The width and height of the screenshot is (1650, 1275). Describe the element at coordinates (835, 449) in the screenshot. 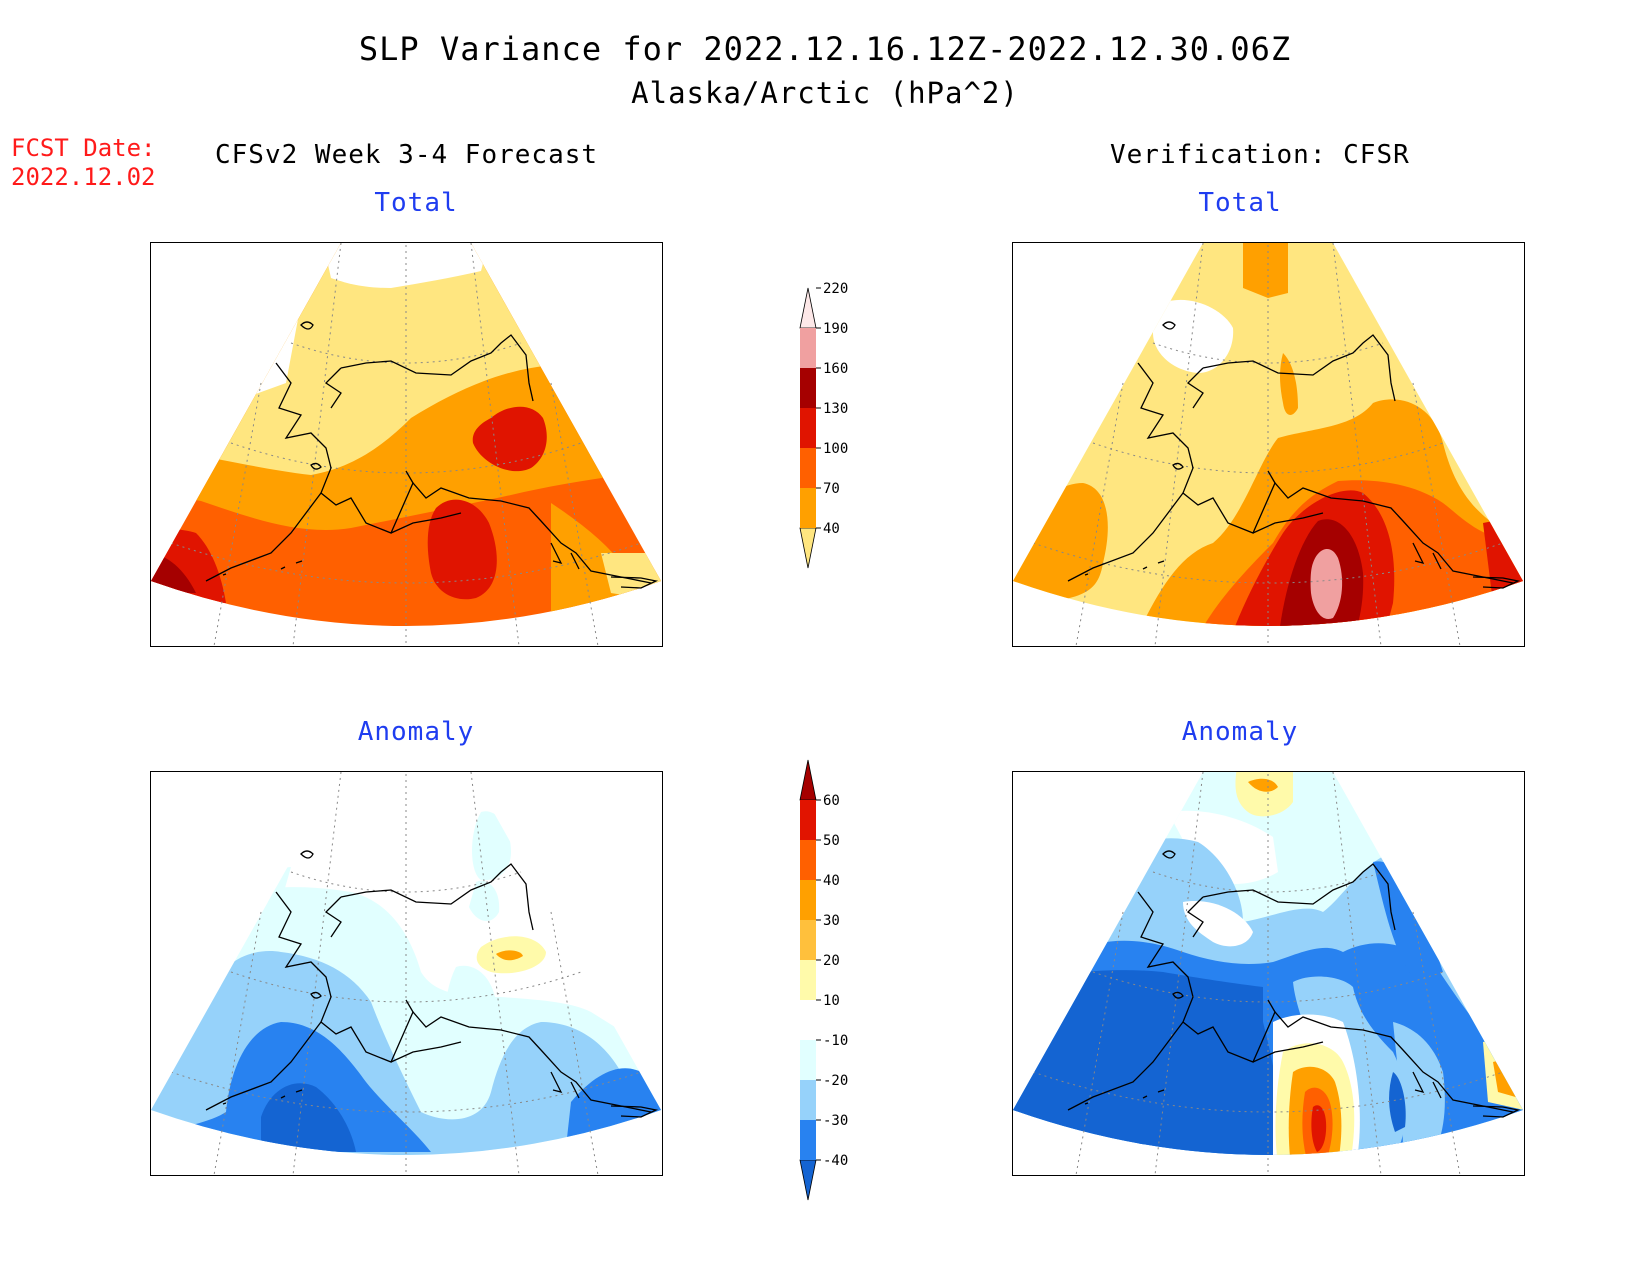

I see `total-cbar-label-2: 100` at that location.